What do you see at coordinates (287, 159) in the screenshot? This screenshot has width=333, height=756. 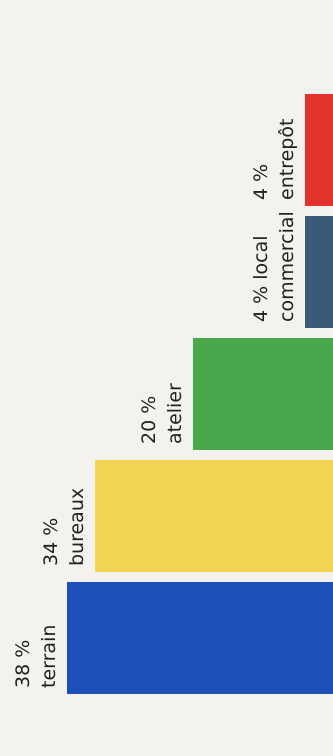 I see `bar-label-entrepôt-1: entrepôt` at bounding box center [287, 159].